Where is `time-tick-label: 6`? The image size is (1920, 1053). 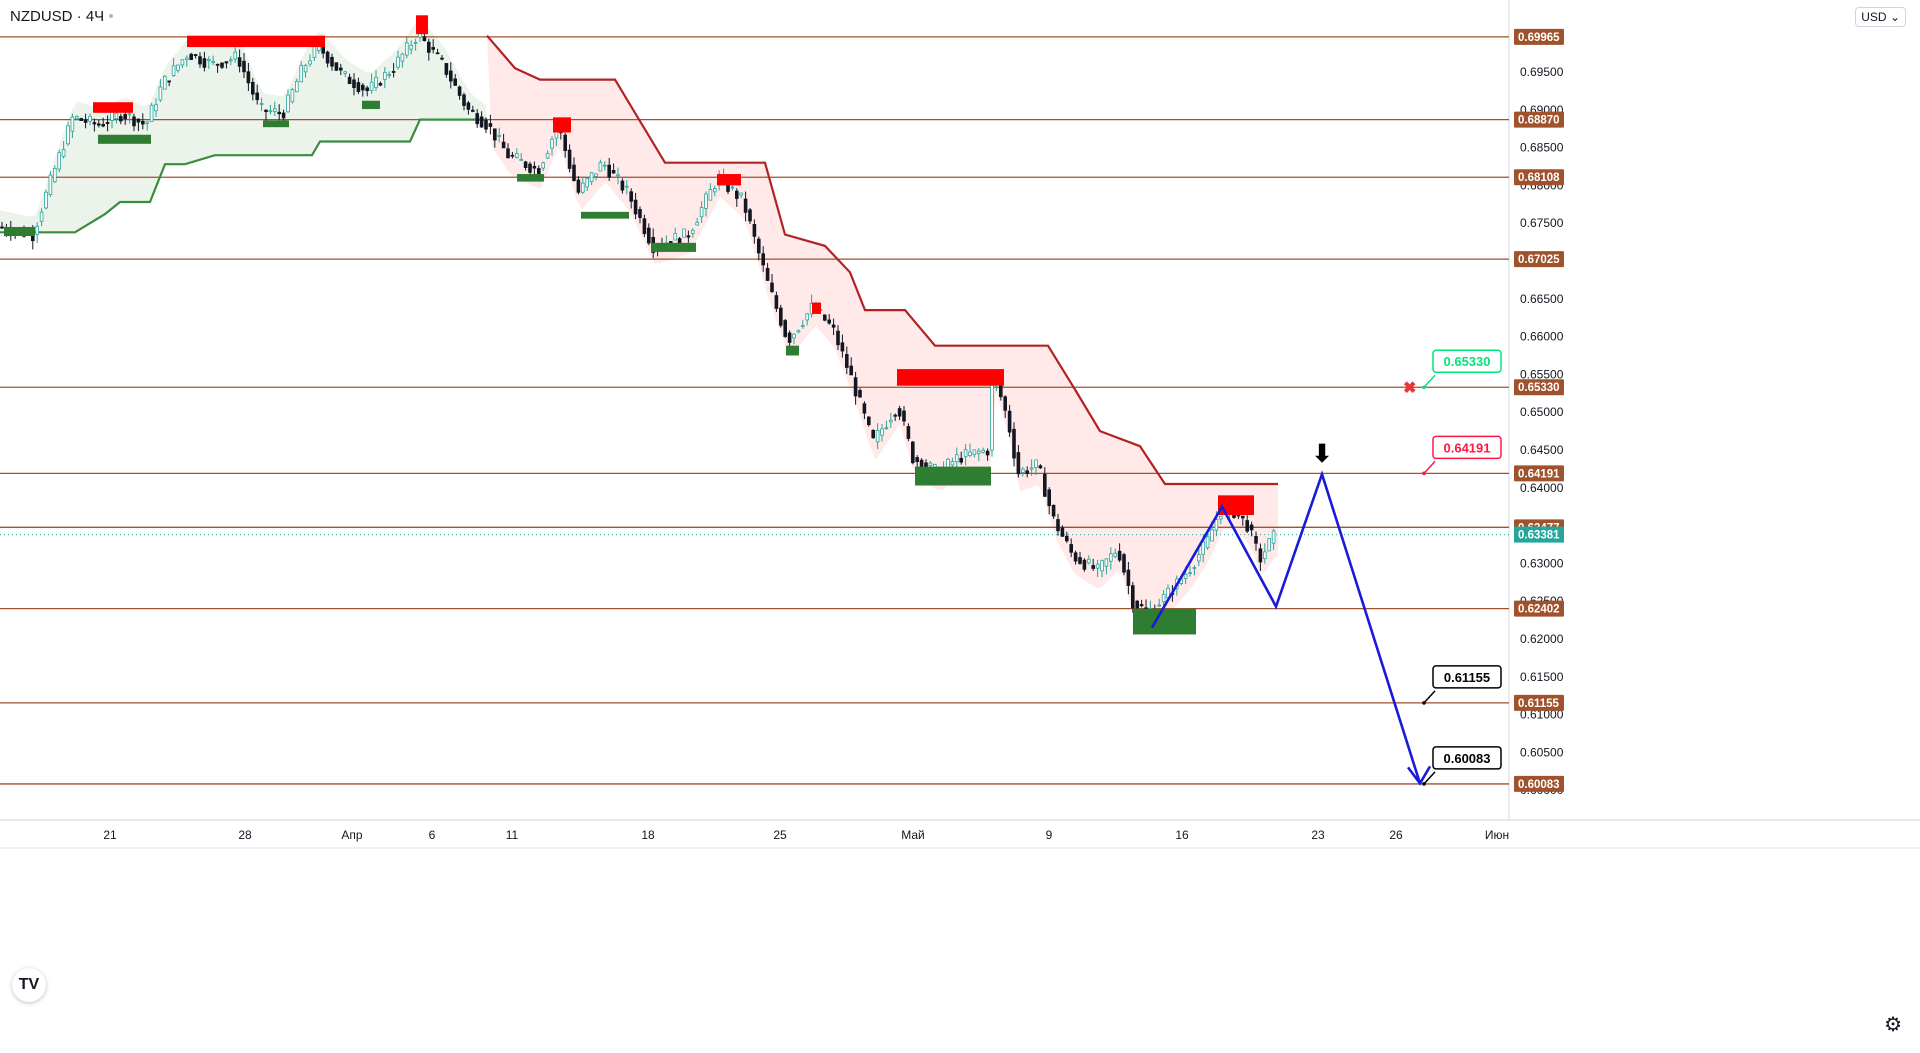 time-tick-label: 6 is located at coordinates (432, 835).